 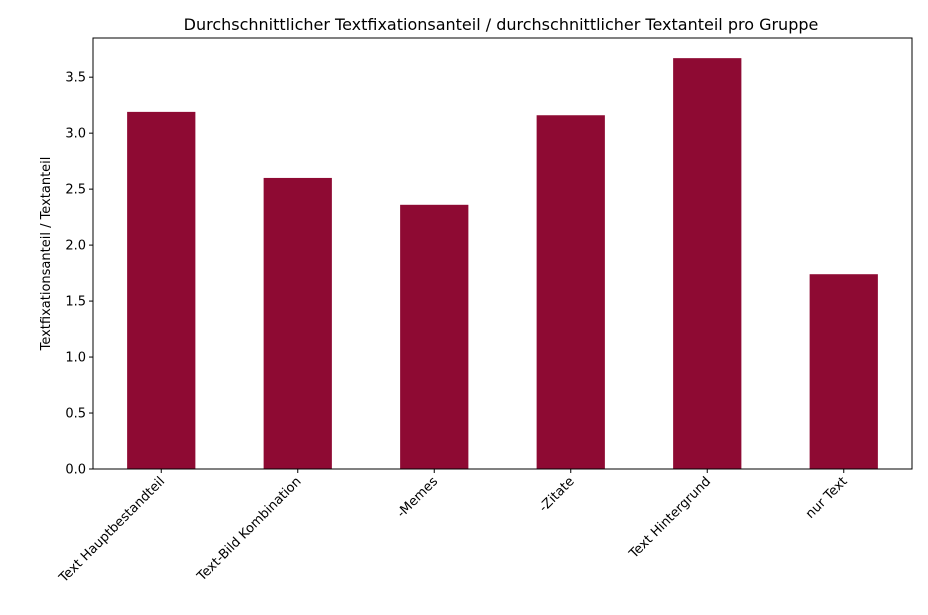 I want to click on x-tick-label-5: nur Text, so click(x=827, y=498).